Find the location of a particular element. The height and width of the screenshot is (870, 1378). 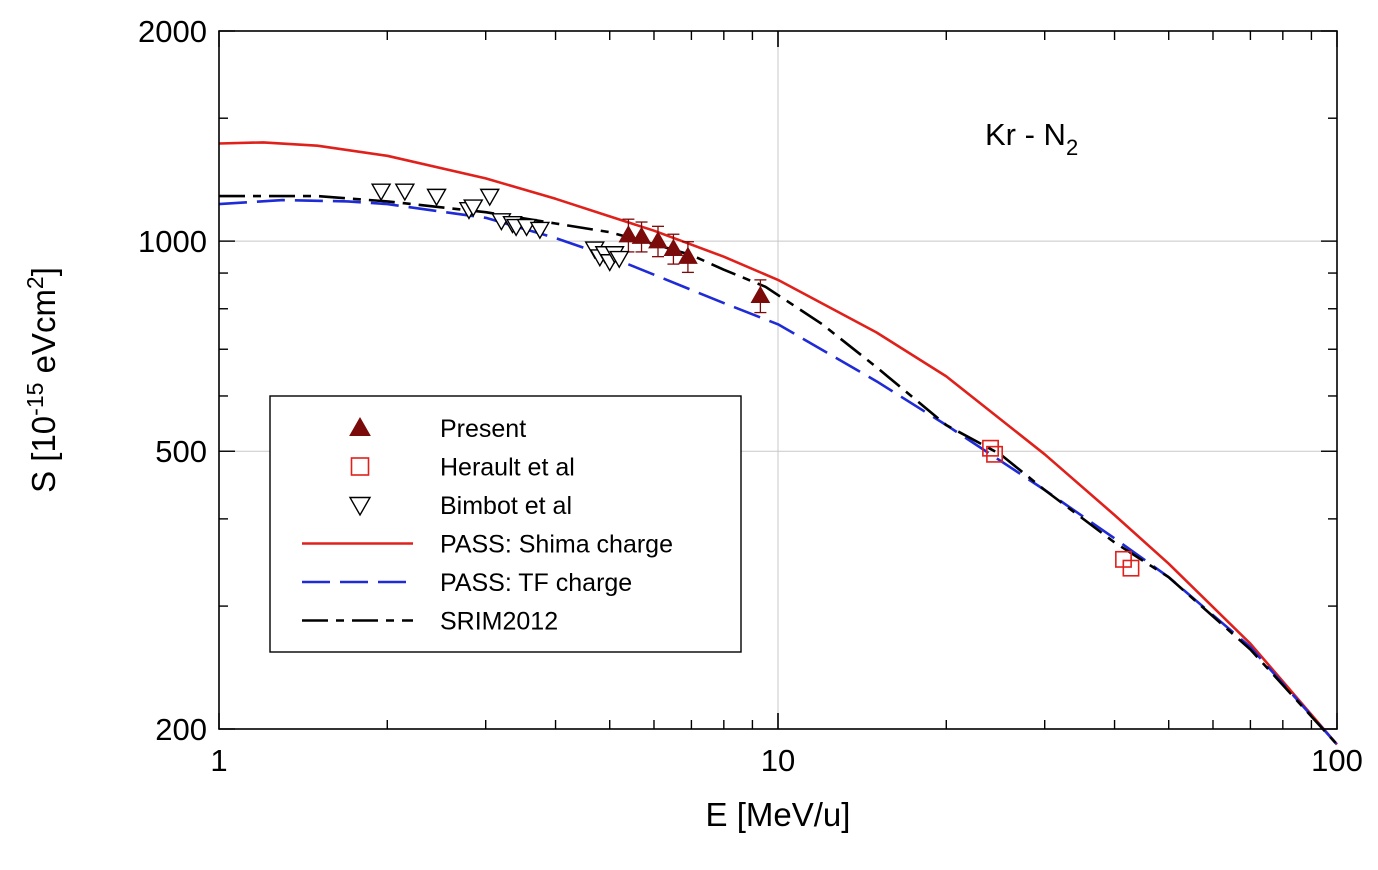

legend-label: SRIM2012 is located at coordinates (499, 622).